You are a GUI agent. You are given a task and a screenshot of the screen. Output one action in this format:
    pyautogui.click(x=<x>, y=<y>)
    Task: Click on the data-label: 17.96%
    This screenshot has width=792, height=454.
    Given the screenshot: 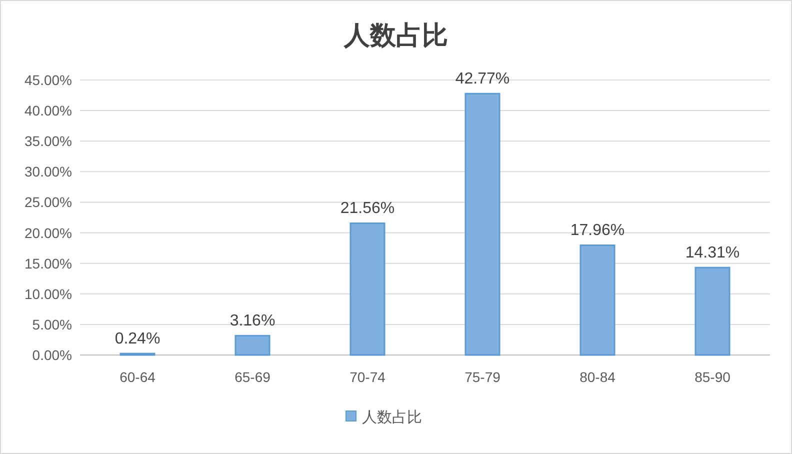 What is the action you would take?
    pyautogui.click(x=597, y=231)
    